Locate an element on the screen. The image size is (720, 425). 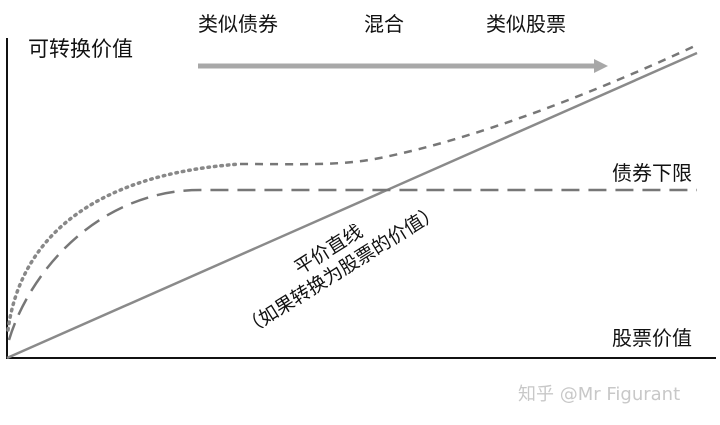
watermark: 知乎 @Mr Figurant is located at coordinates (599, 394).